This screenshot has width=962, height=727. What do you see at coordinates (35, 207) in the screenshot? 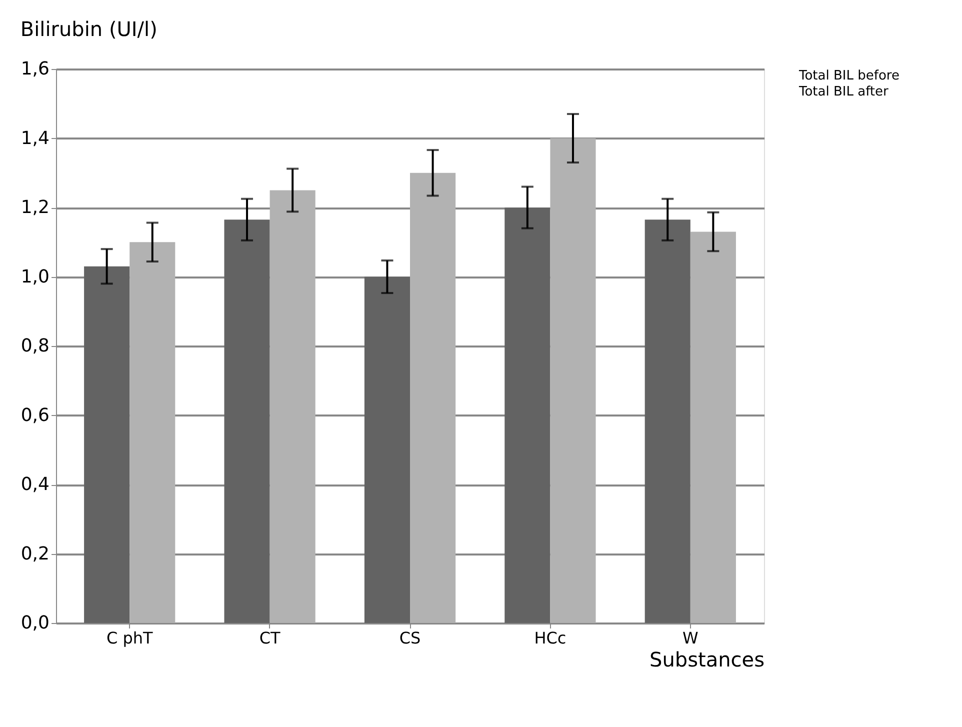
I see `y-tick-label: 1,2` at bounding box center [35, 207].